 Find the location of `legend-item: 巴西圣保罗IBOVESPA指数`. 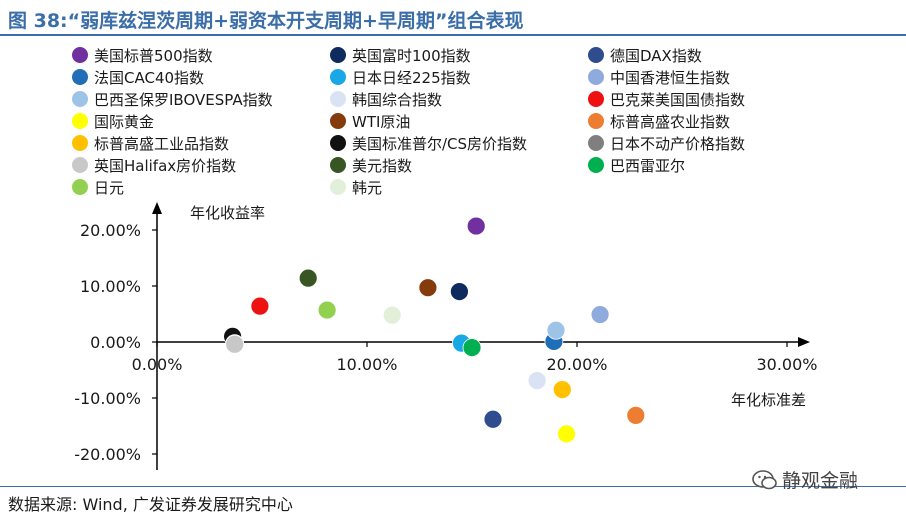

legend-item: 巴西圣保罗IBOVESPA指数 is located at coordinates (172, 99).